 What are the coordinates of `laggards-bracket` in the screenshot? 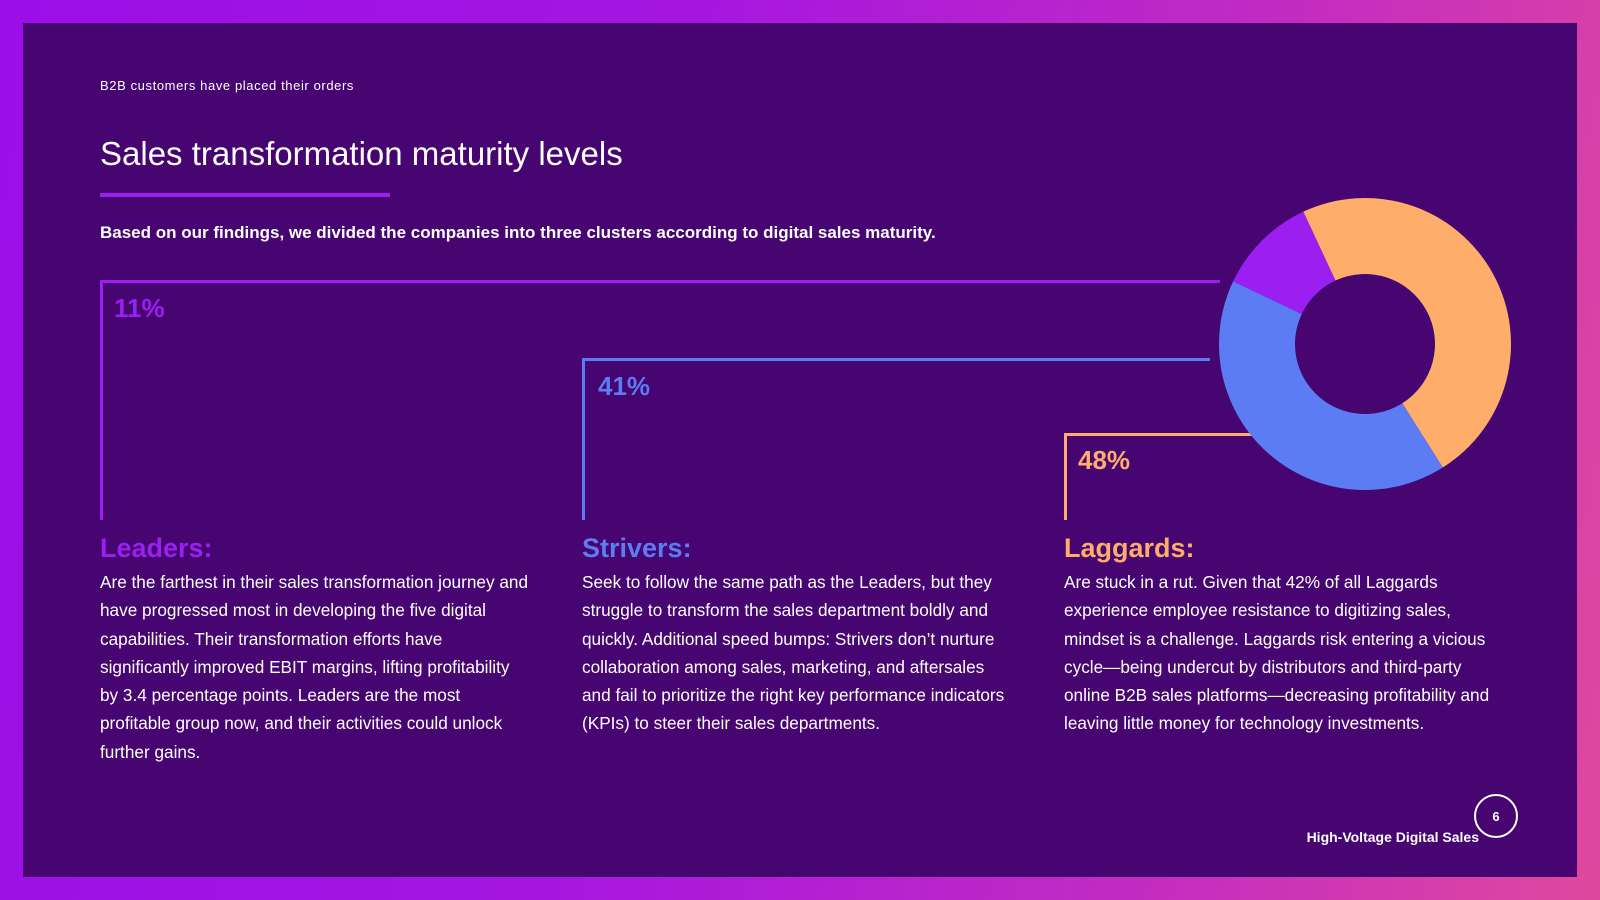 It's located at (1250, 476).